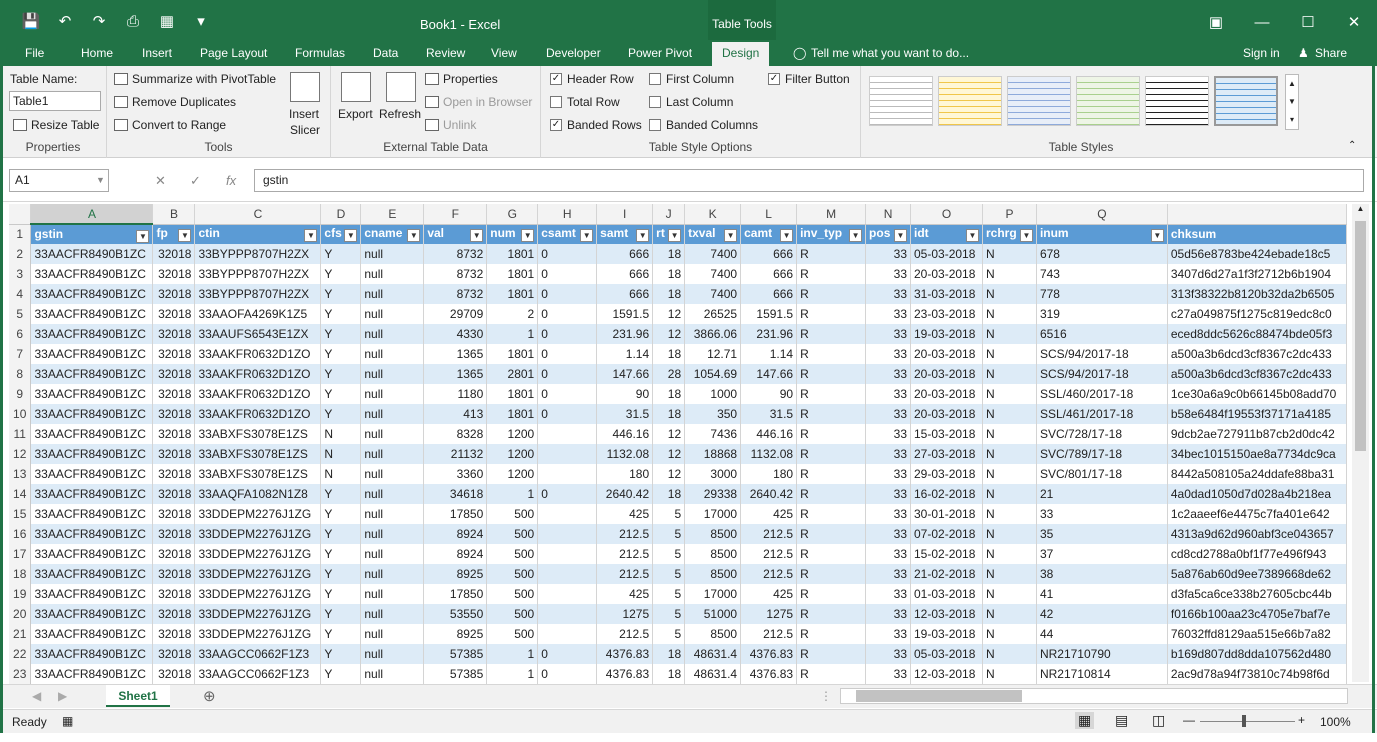 Image resolution: width=1377 pixels, height=742 pixels. I want to click on table-cell: 33AAUFS6543E1ZX, so click(258, 334).